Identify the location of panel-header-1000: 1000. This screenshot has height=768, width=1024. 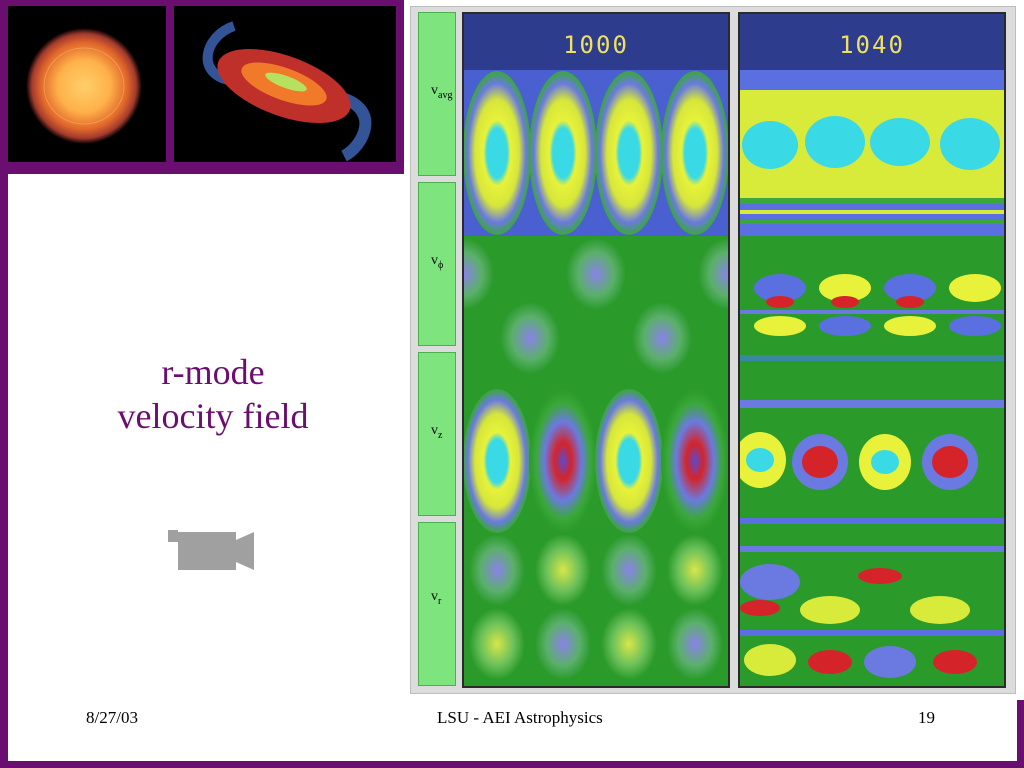
(596, 42).